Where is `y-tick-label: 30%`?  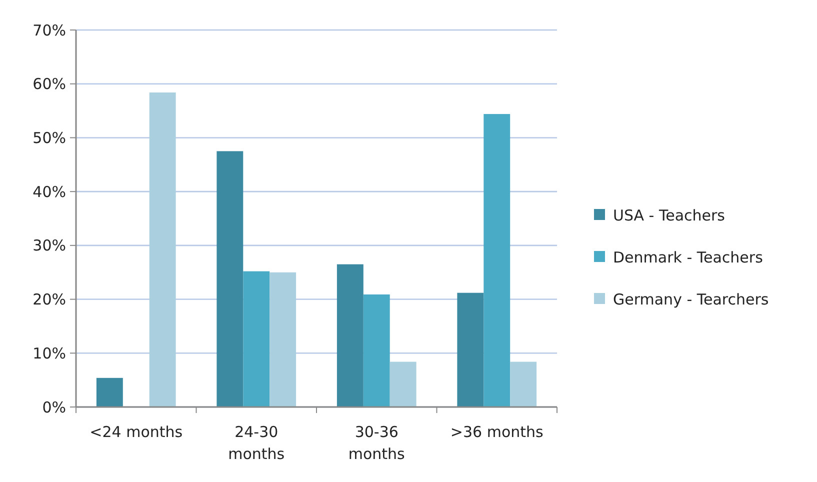 y-tick-label: 30% is located at coordinates (49, 245).